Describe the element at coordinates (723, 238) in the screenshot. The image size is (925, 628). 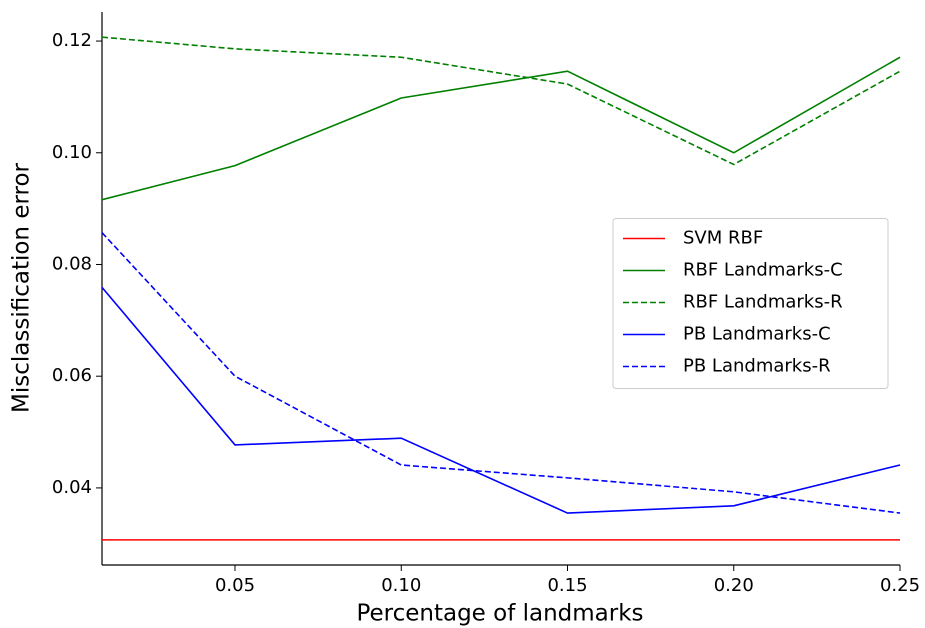
I see `legend-label: SVM RBF` at that location.